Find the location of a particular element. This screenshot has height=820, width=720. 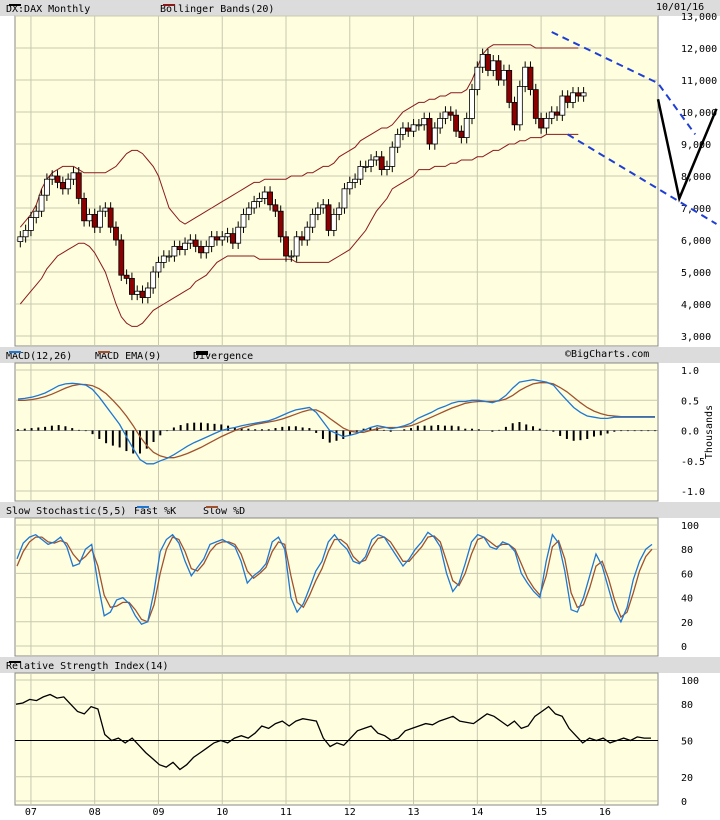

rsi-line is located at coordinates (333, 732).